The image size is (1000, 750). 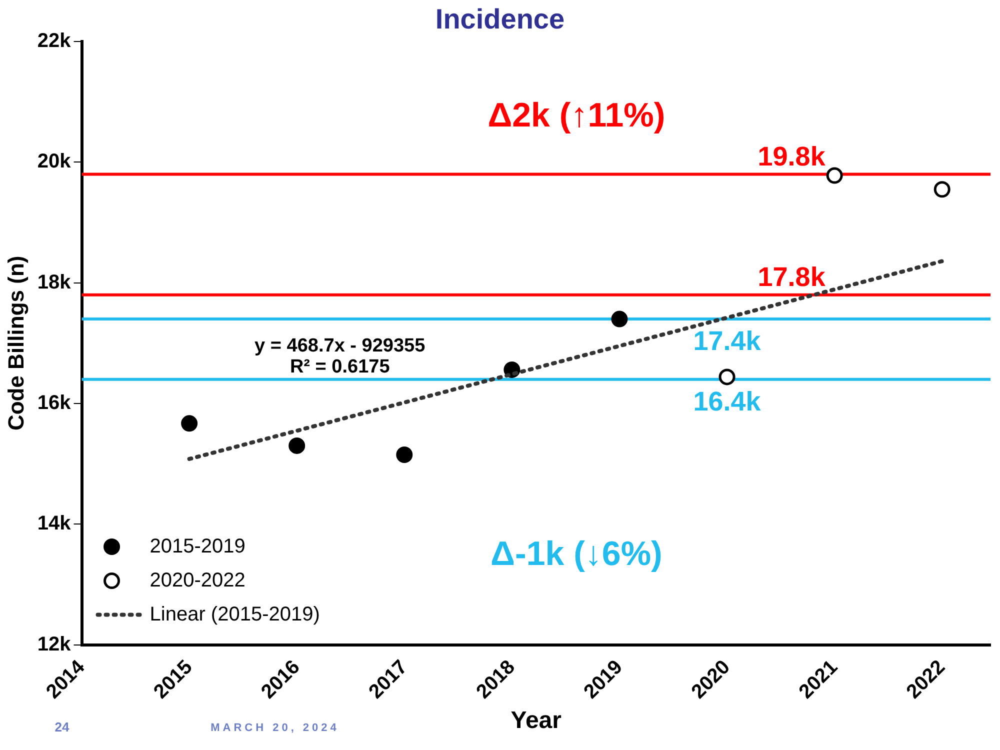 I want to click on y-tick-label: 22k, so click(x=54, y=41).